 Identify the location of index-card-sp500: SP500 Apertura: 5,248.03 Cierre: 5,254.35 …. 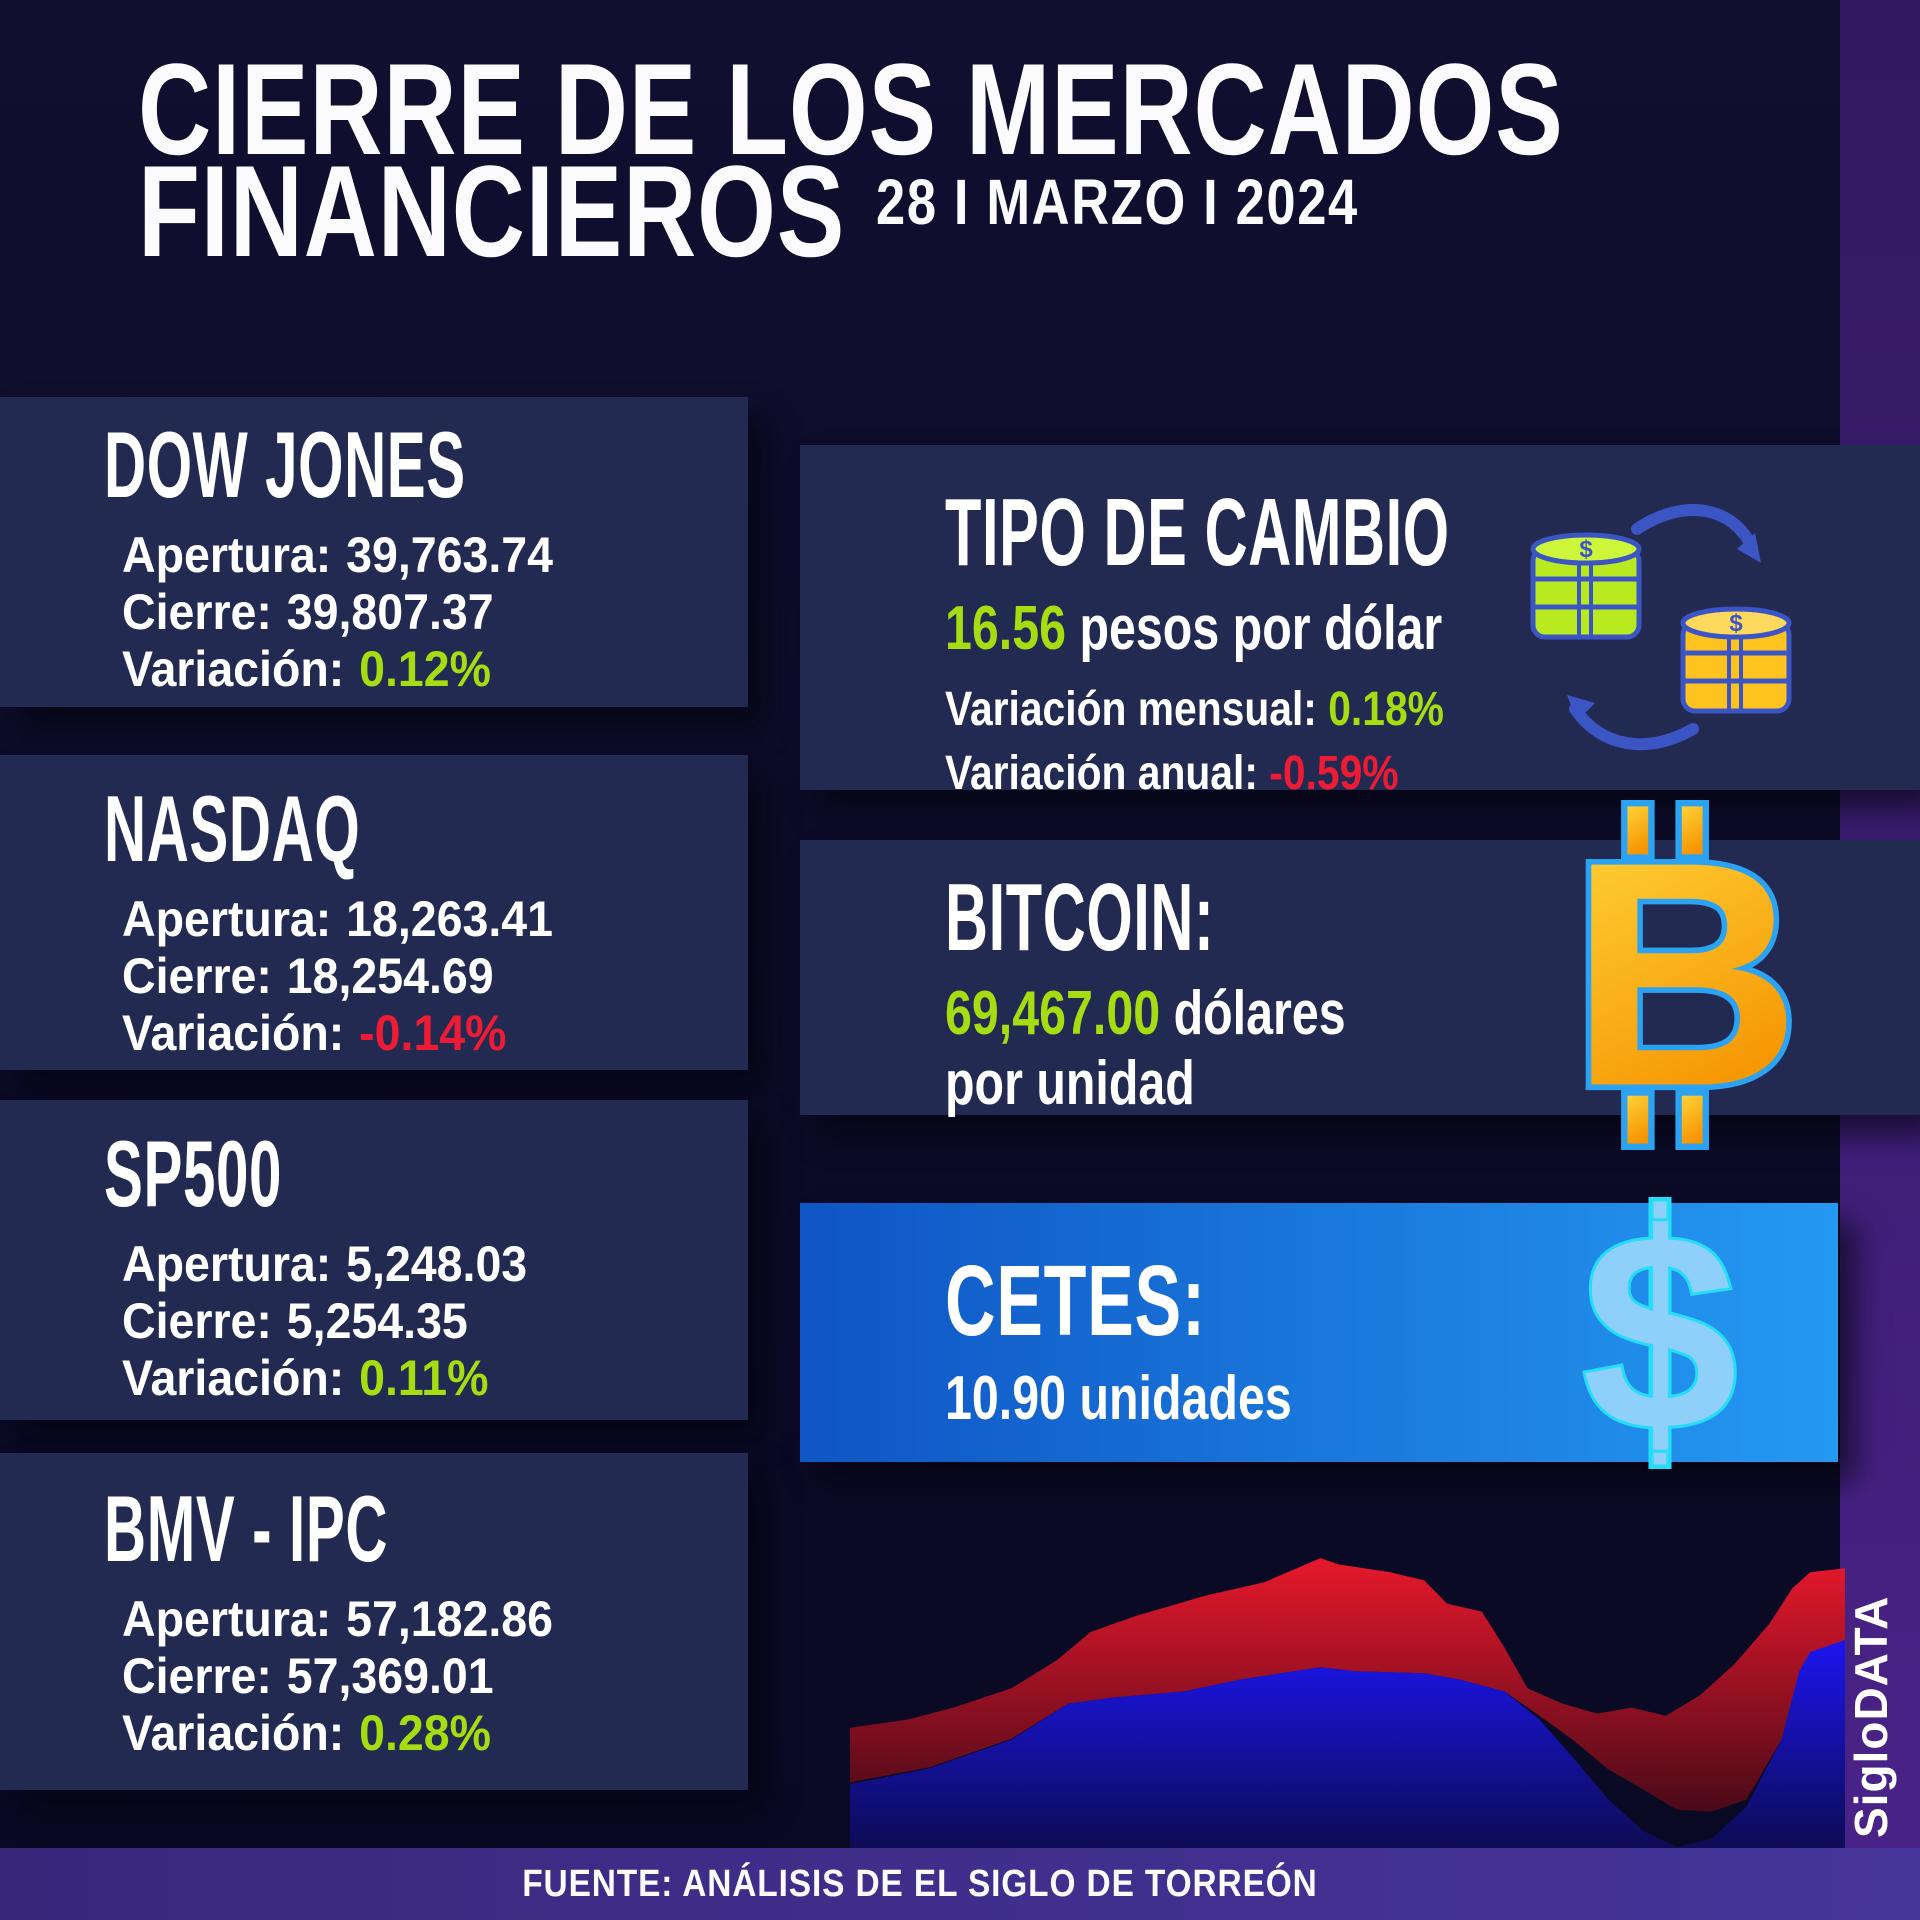
(374, 1260).